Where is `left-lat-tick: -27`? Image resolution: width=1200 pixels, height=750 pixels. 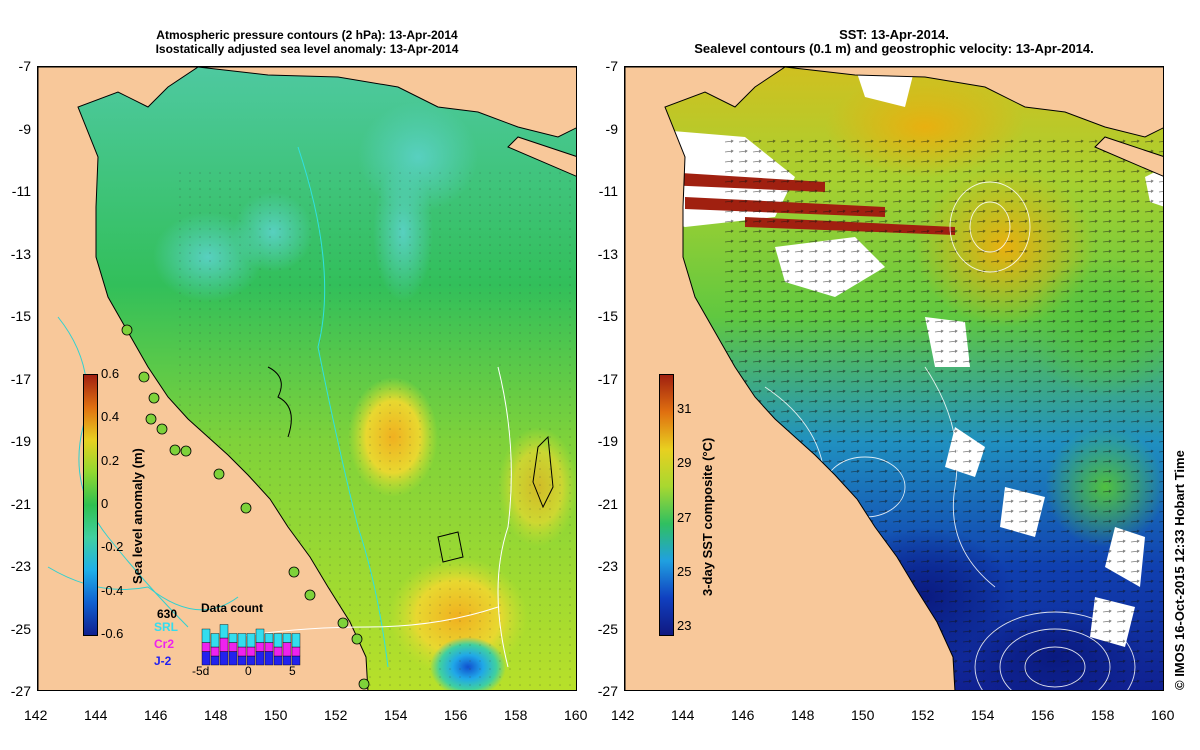 left-lat-tick: -27 is located at coordinates (20, 691).